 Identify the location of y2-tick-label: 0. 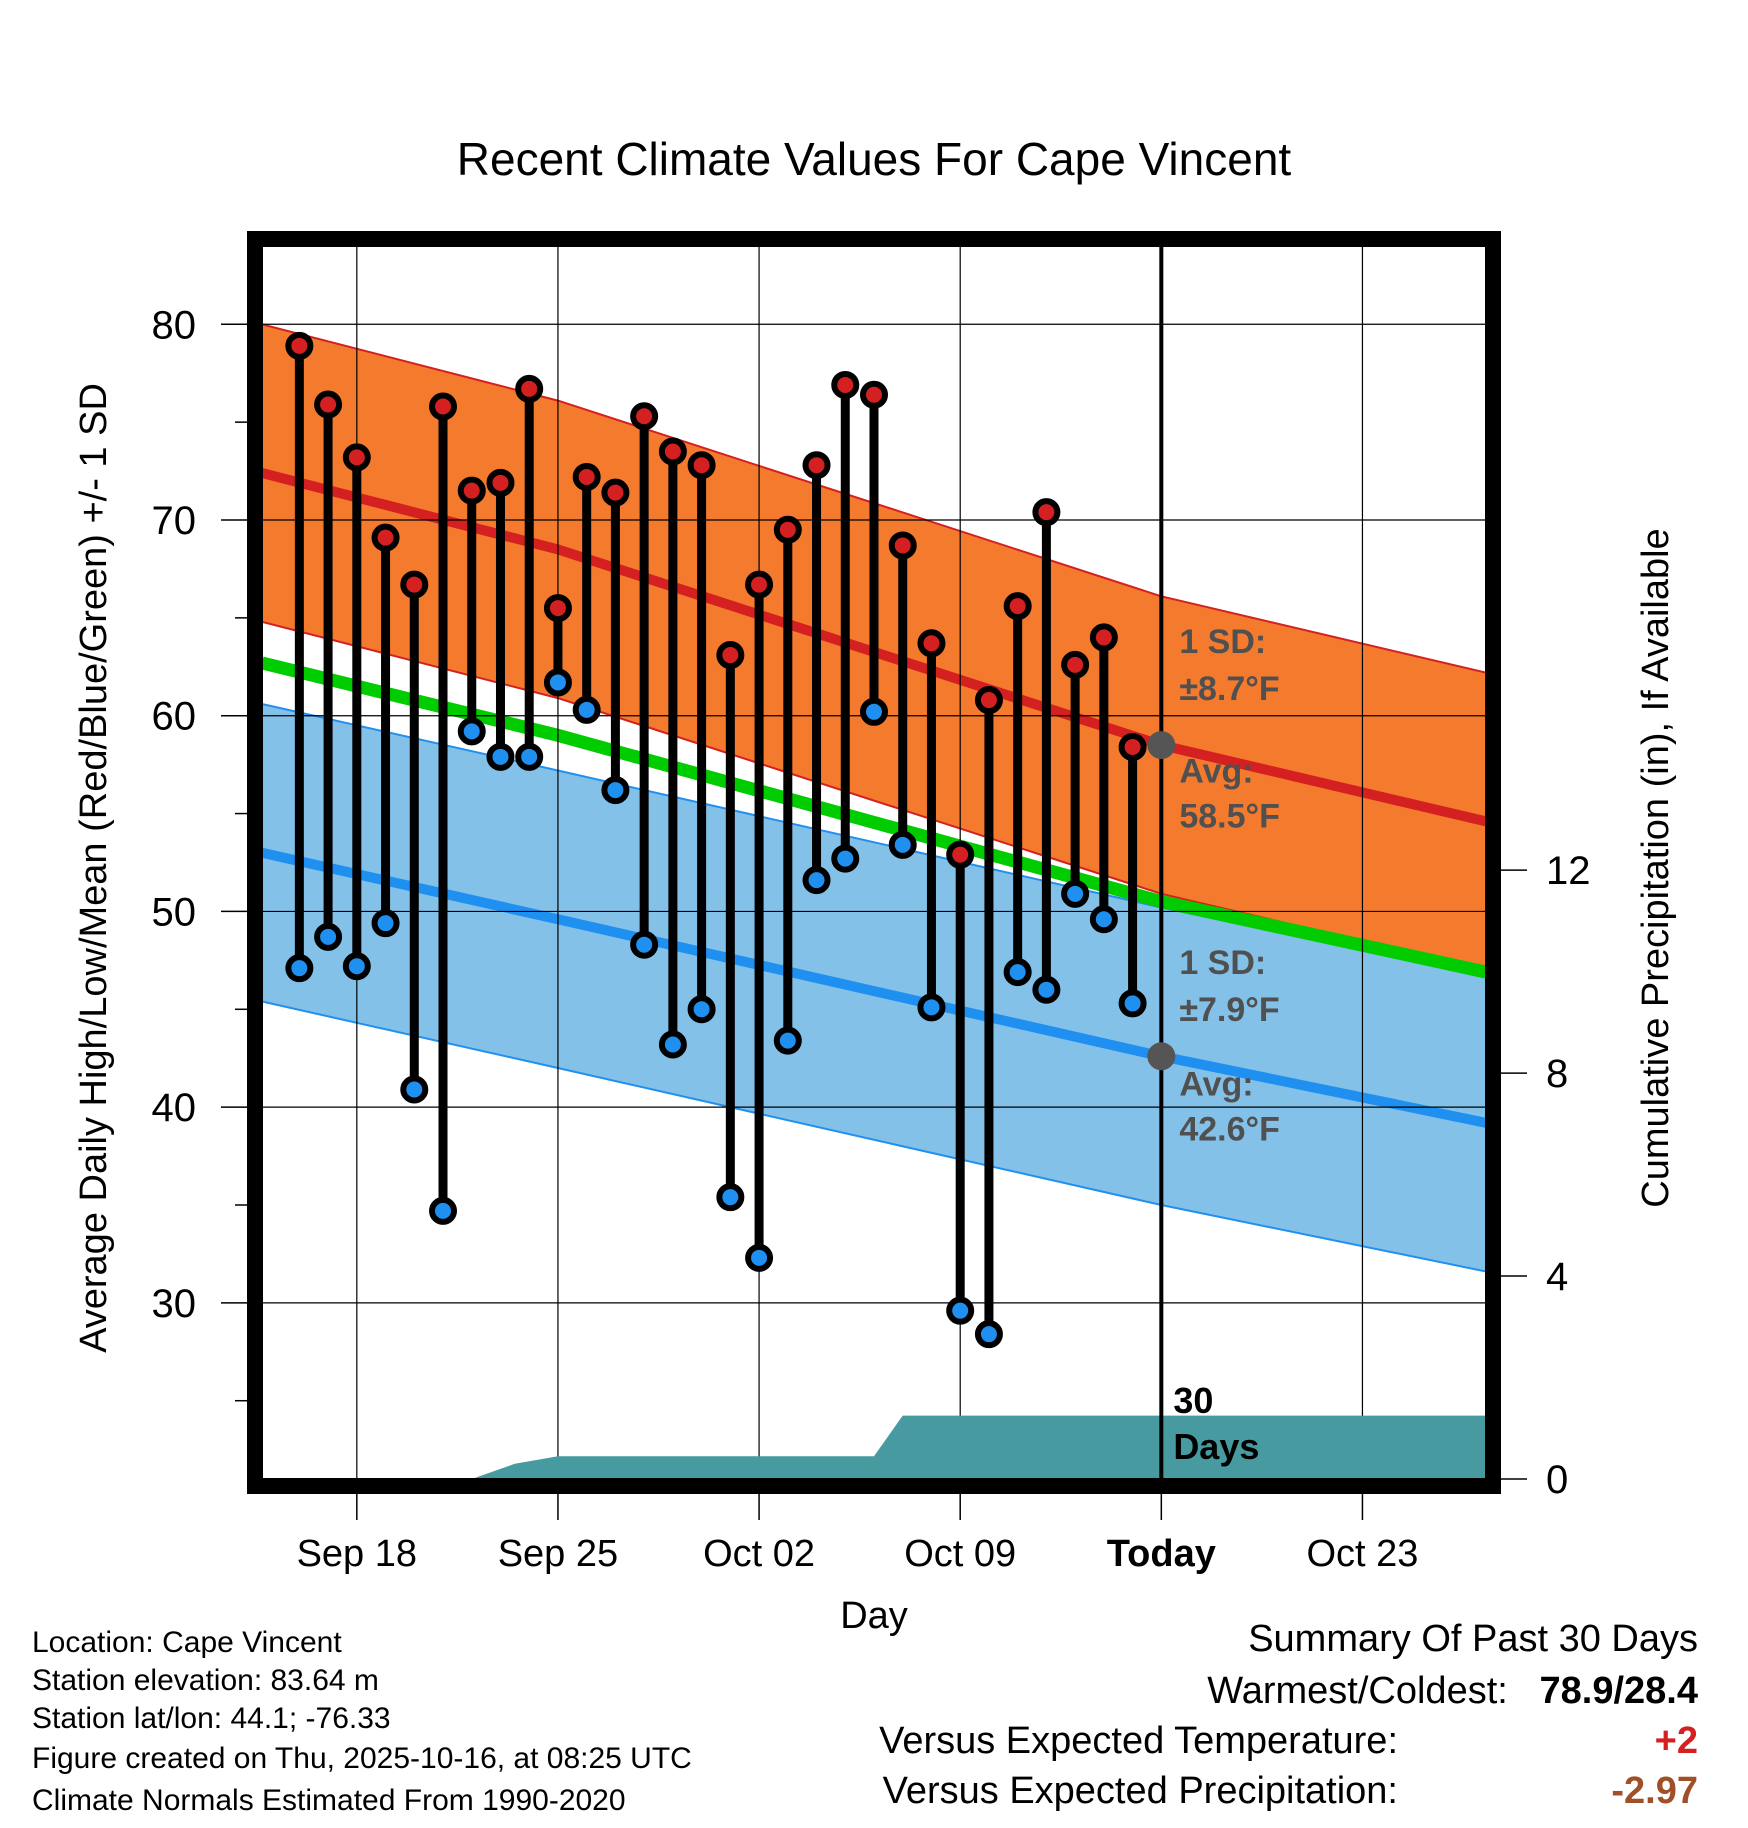
(1557, 1480).